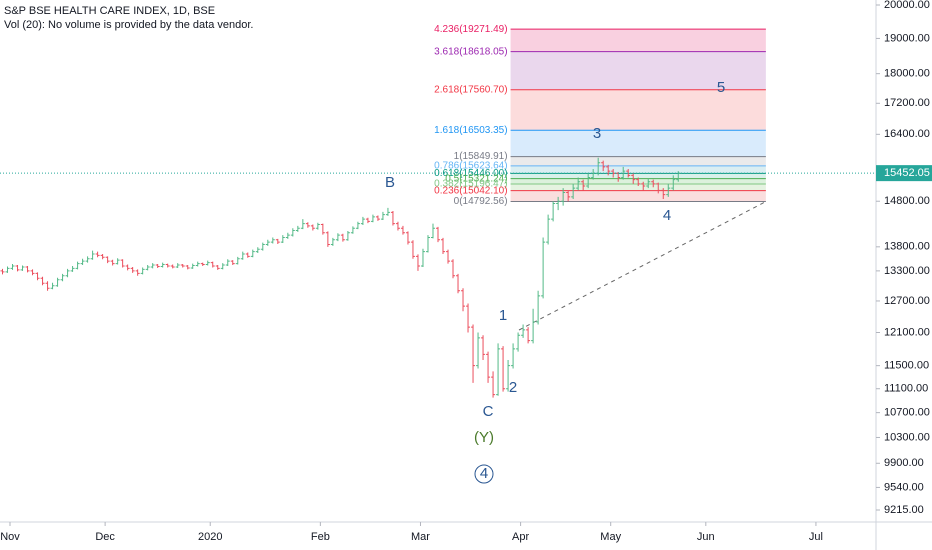 The height and width of the screenshot is (550, 932). Describe the element at coordinates (470, 173) in the screenshot. I see `fib-label: 0.618(15446.00)` at that location.